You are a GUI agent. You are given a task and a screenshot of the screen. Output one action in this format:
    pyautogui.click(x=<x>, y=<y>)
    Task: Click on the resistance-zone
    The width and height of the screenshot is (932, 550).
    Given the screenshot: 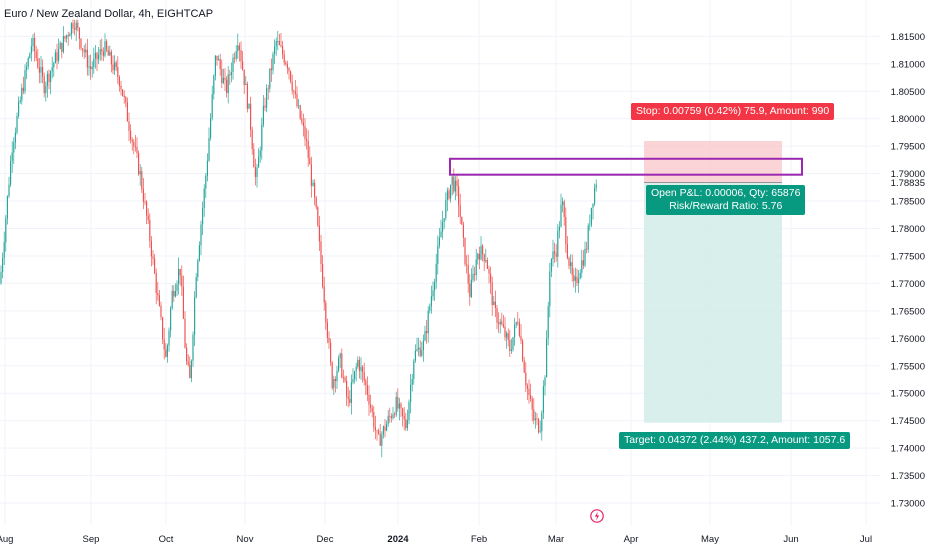 What is the action you would take?
    pyautogui.click(x=626, y=166)
    